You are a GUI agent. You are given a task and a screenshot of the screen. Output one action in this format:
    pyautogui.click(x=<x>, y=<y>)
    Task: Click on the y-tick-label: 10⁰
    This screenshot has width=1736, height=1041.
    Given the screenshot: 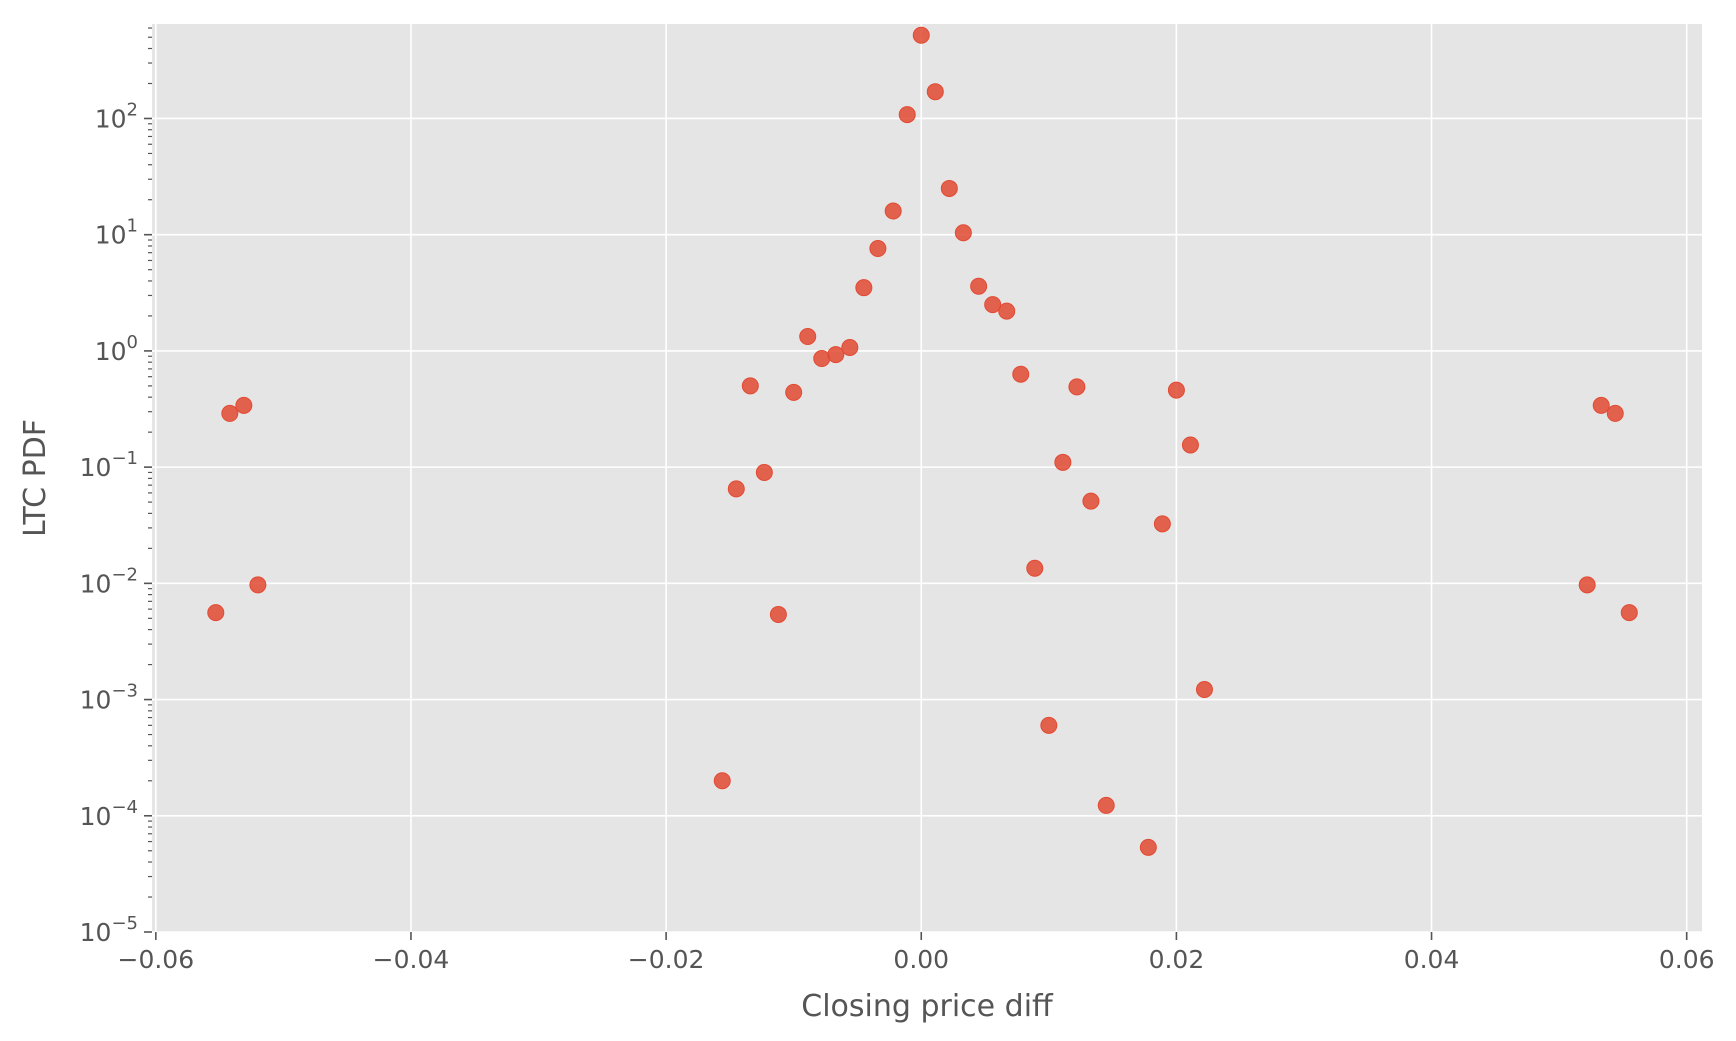 What is the action you would take?
    pyautogui.click(x=116, y=349)
    